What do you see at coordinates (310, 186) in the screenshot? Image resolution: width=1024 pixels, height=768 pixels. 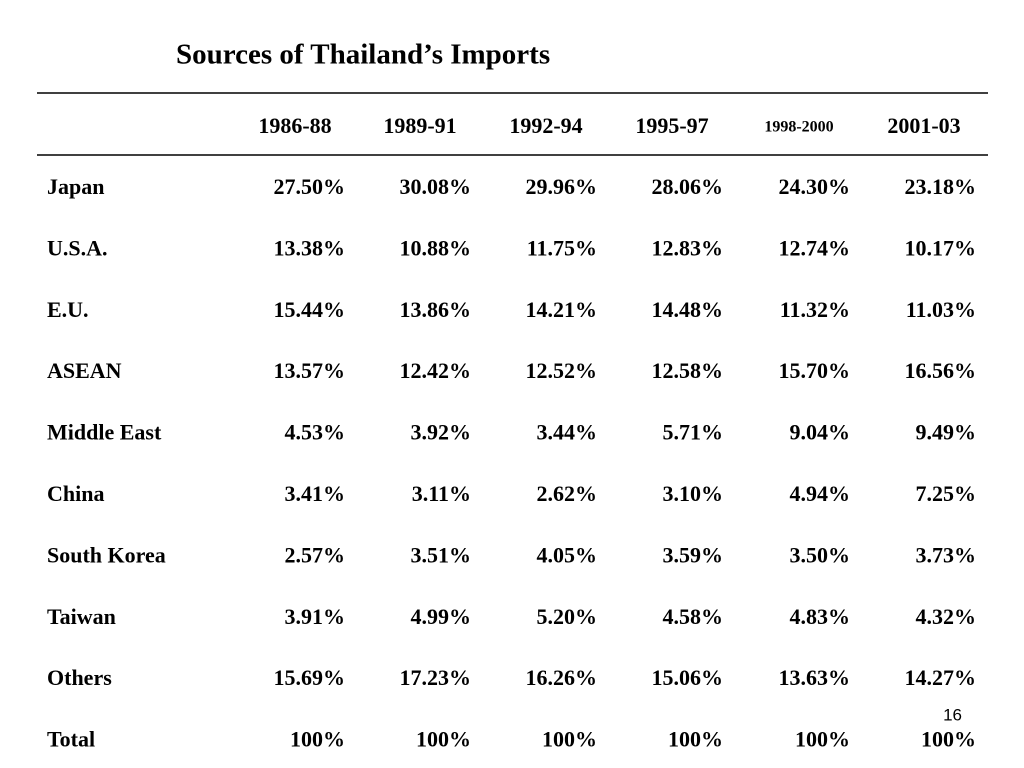 I see `table-cell: 27.50%` at bounding box center [310, 186].